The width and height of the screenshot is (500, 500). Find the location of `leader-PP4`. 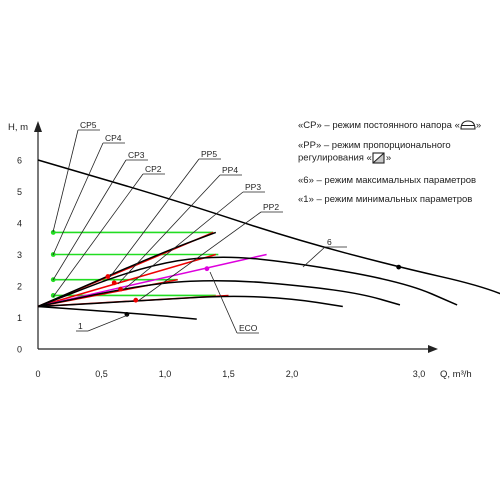

leader-PP4 is located at coordinates (169, 229).